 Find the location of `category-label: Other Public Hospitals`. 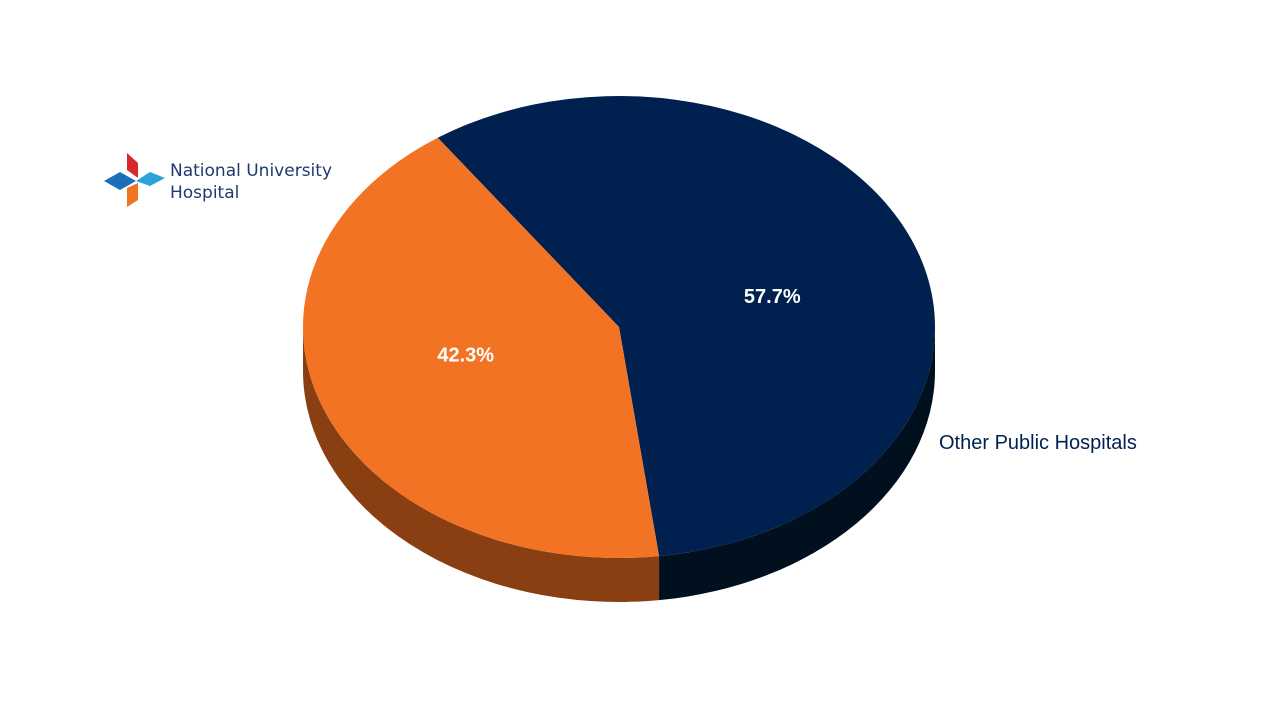

category-label: Other Public Hospitals is located at coordinates (1038, 443).